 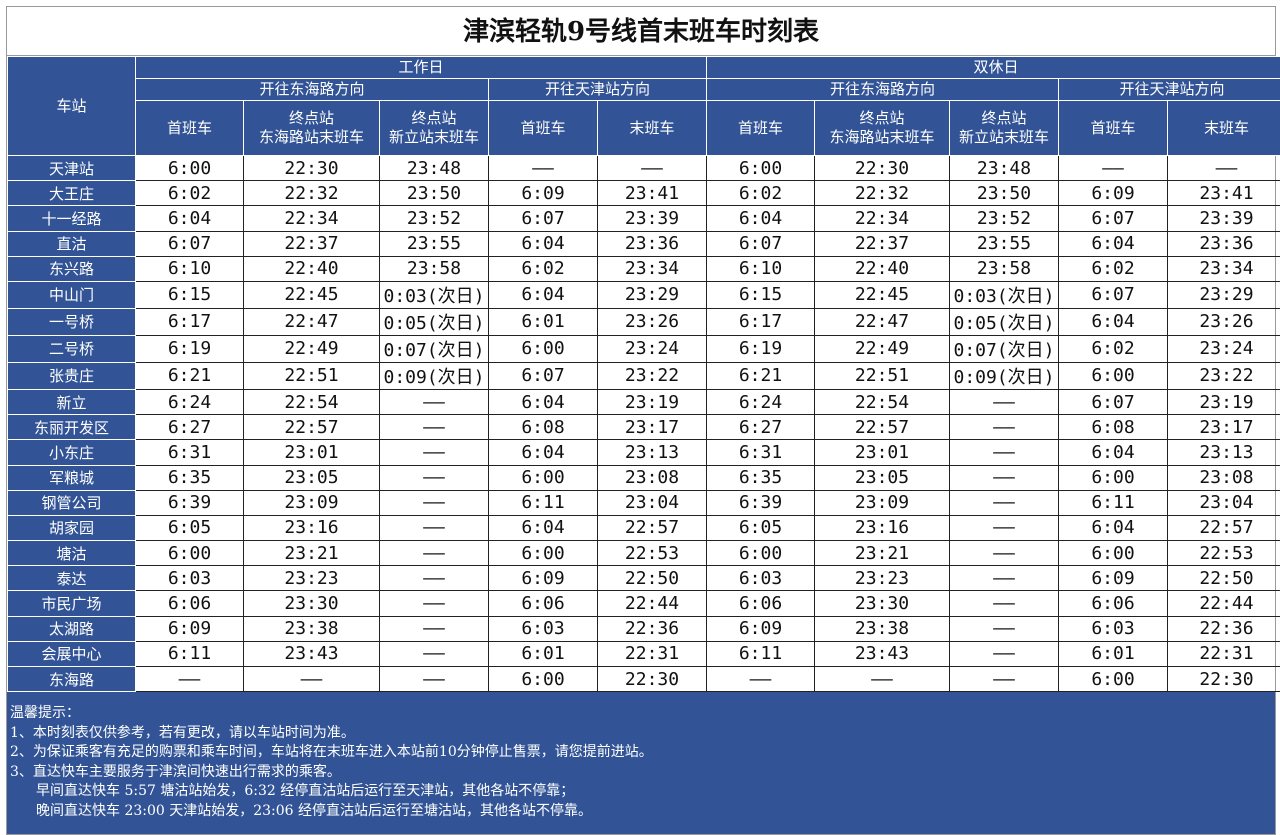 What do you see at coordinates (190, 268) in the screenshot?
I see `time-cell: 6:10` at bounding box center [190, 268].